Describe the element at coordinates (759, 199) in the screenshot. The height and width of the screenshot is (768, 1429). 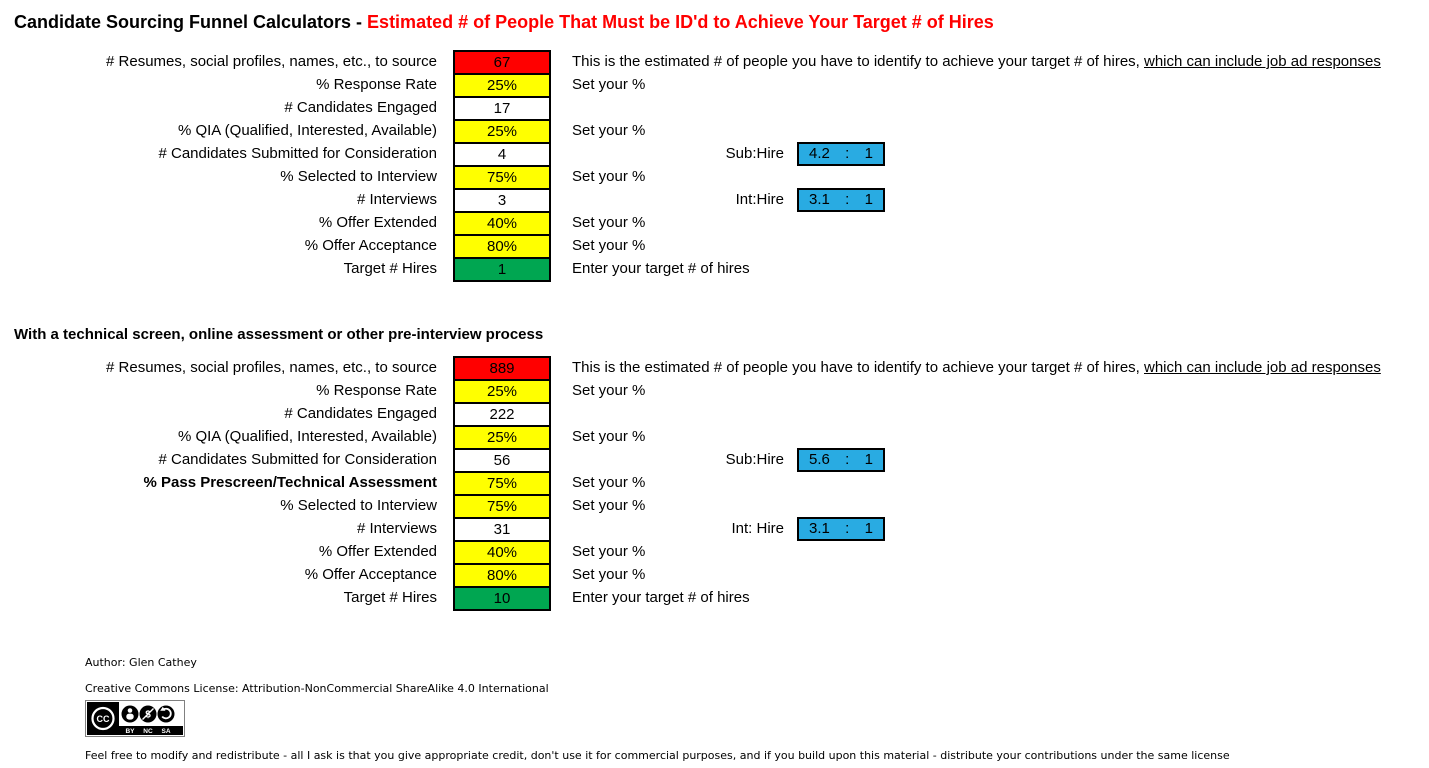
I see `ratio-label: Int:Hire` at that location.